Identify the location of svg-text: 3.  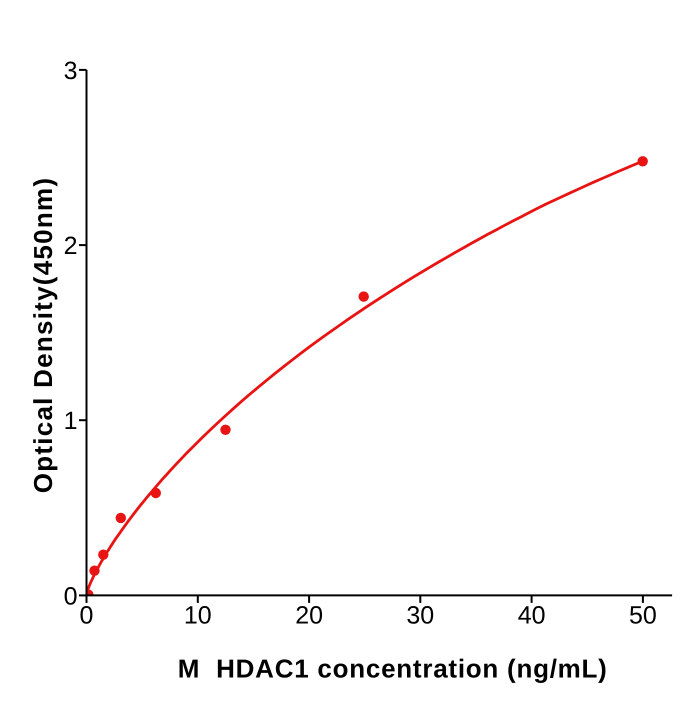
(71, 71).